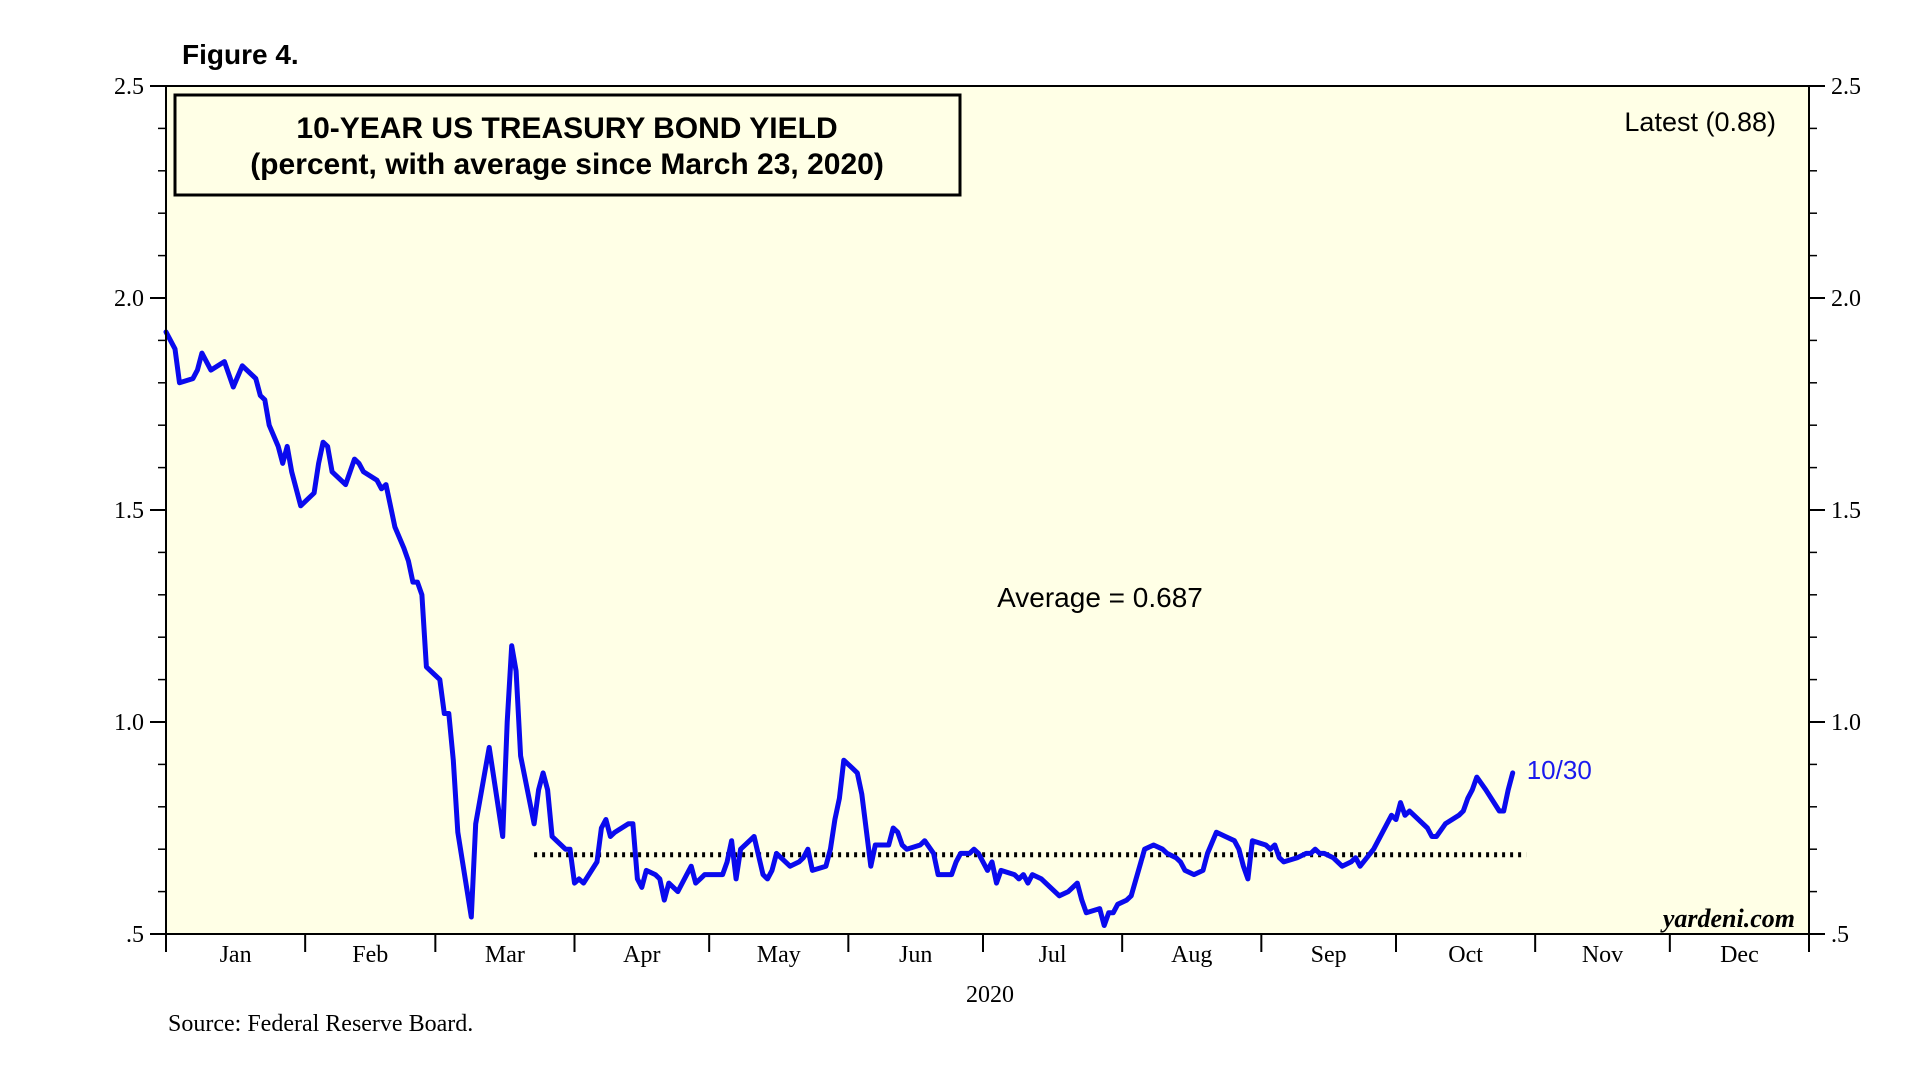 This screenshot has height=1067, width=1918. What do you see at coordinates (1739, 955) in the screenshot?
I see `x-month-label: Dec` at bounding box center [1739, 955].